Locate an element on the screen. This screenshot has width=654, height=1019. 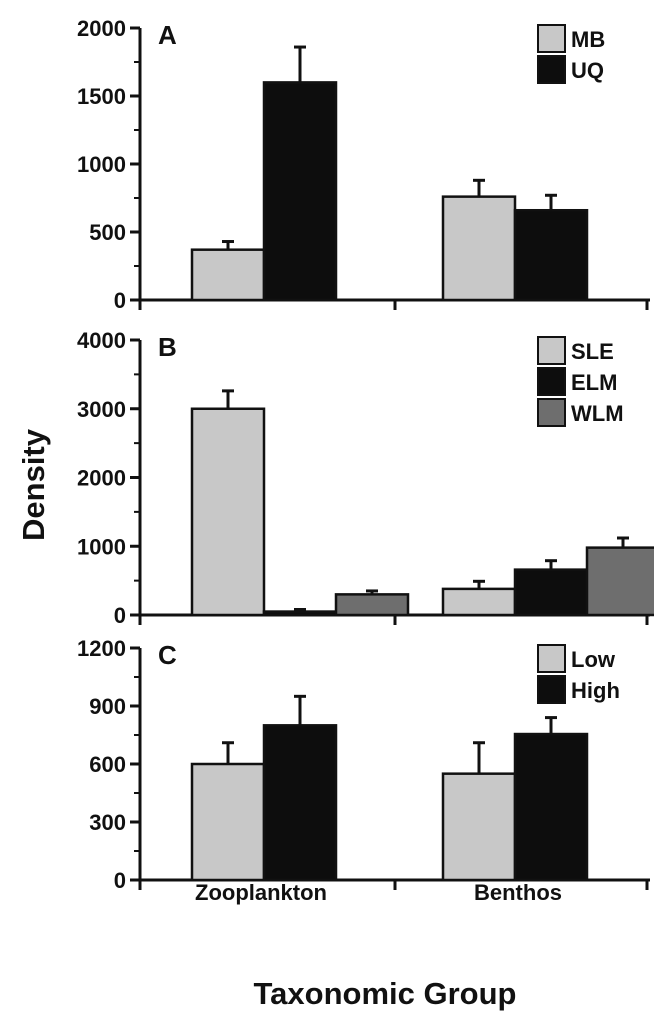
legend-swatch-uq is located at coordinates (551, 69).